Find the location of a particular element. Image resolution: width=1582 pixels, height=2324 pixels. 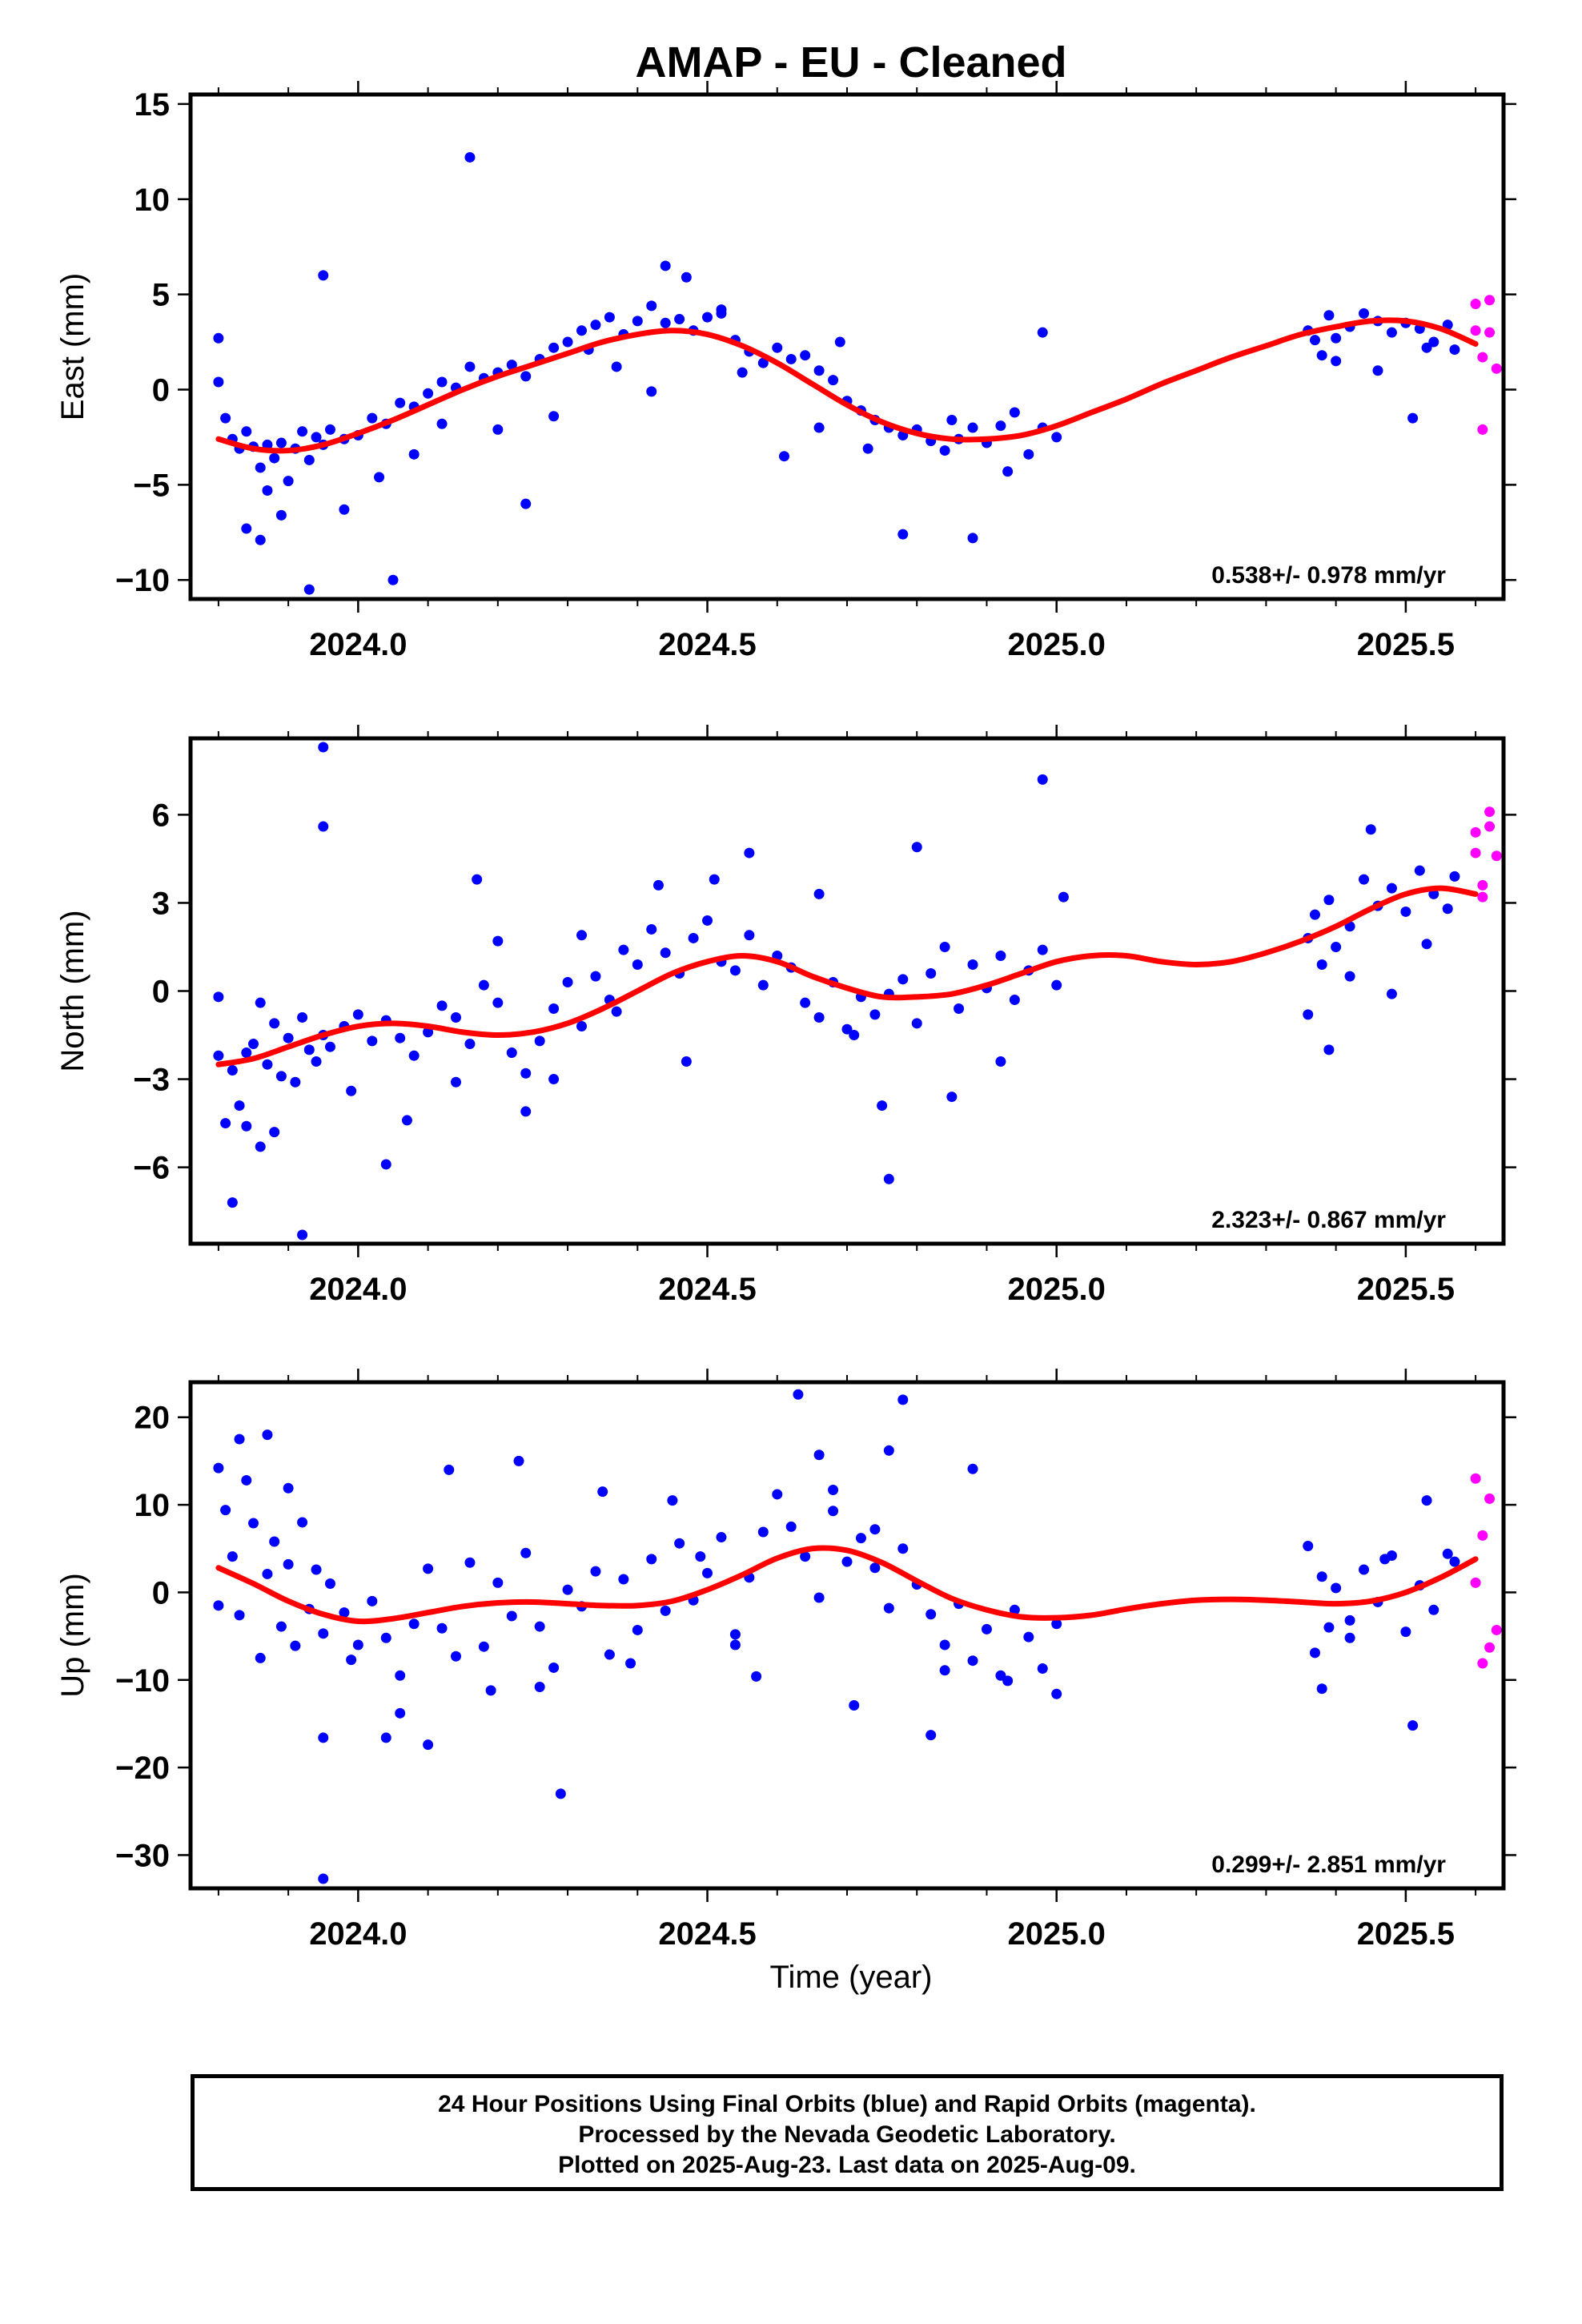

east-fit-curve is located at coordinates (847, 385).